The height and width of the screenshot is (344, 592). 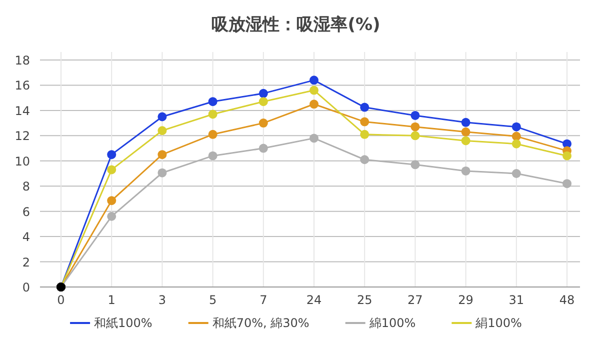 I want to click on xtick: 31, so click(x=516, y=300).